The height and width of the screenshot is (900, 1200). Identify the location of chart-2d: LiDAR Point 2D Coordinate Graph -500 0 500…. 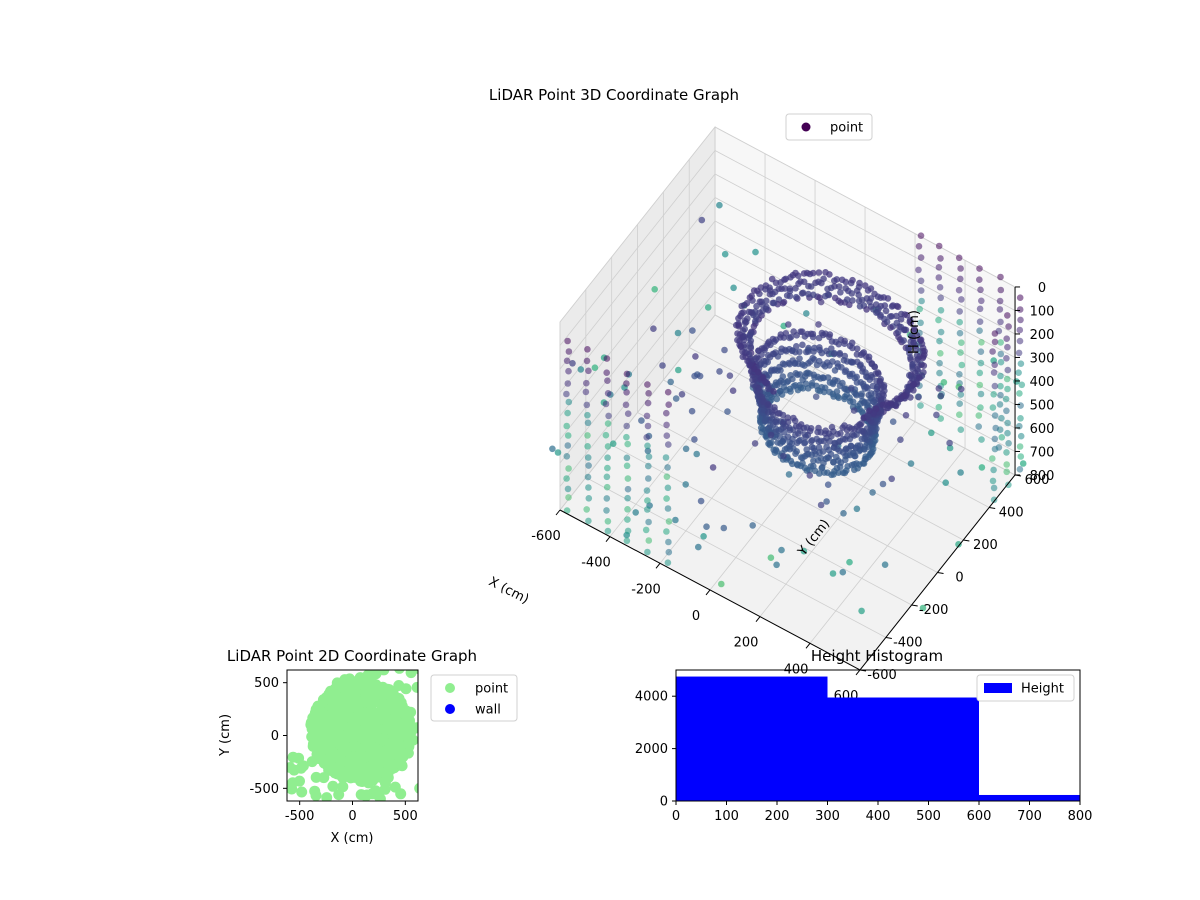
(368, 746).